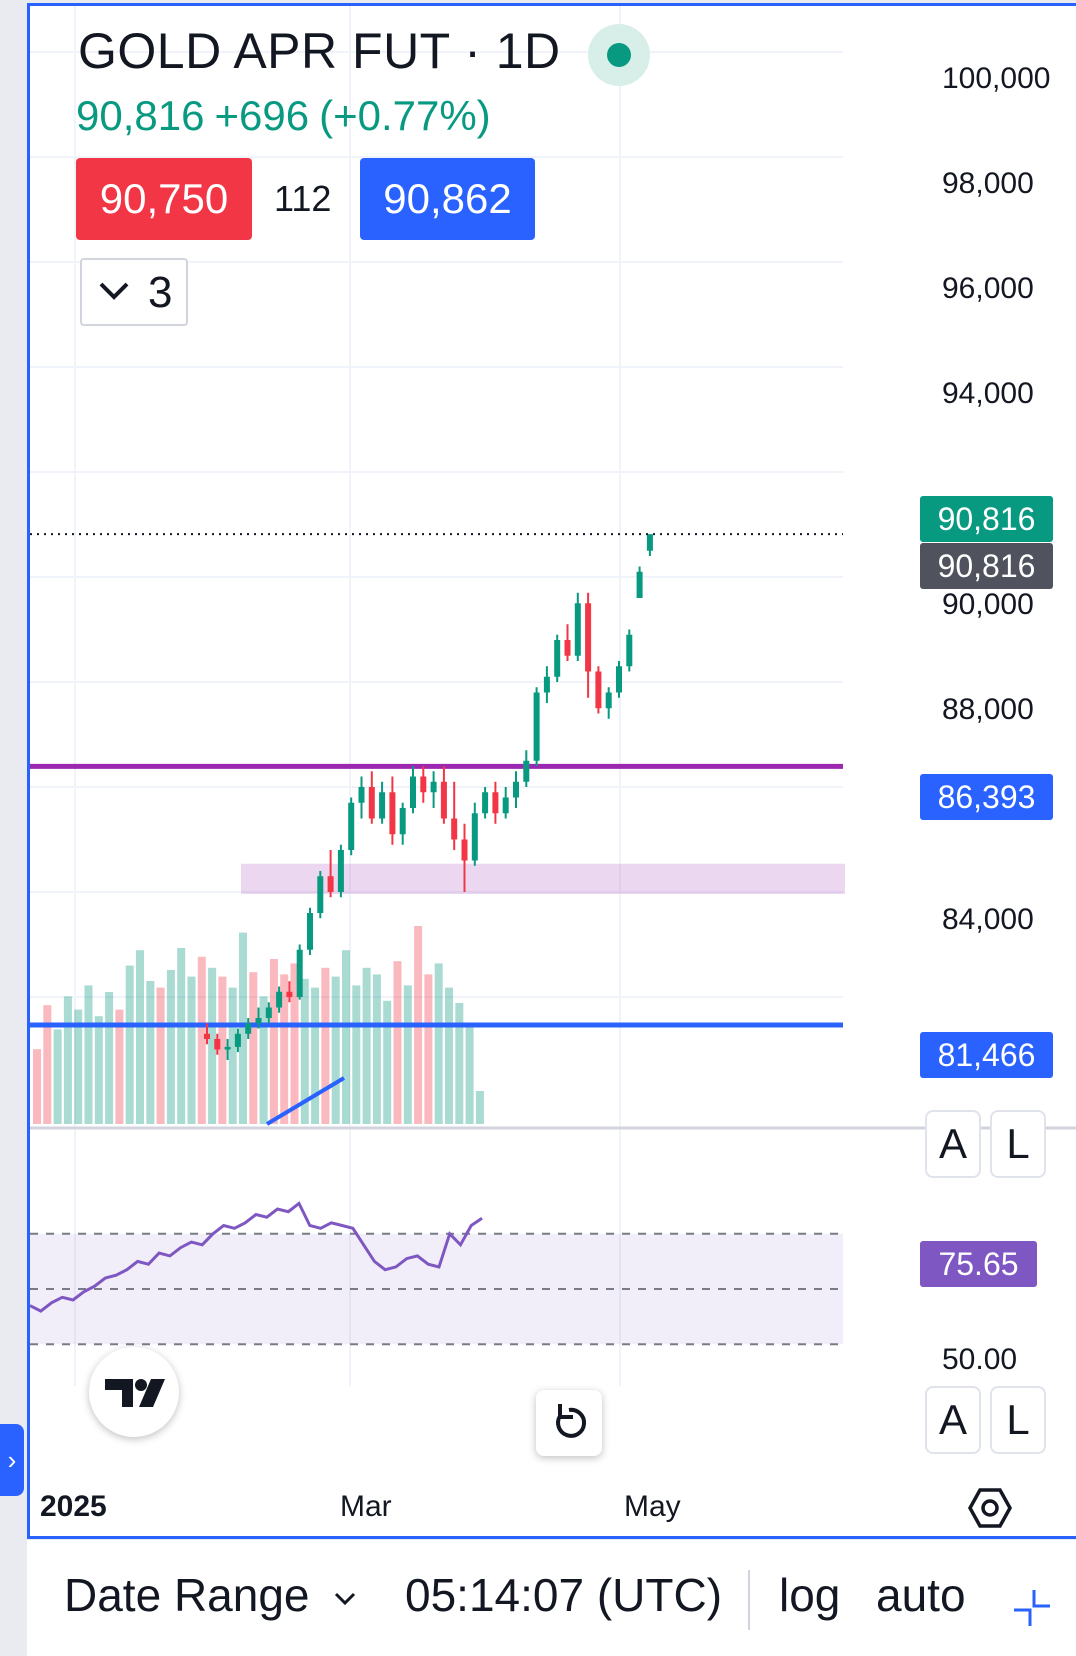 This screenshot has width=1076, height=1656. Describe the element at coordinates (986, 1055) in the screenshot. I see `blue-level-label: 81,466` at that location.